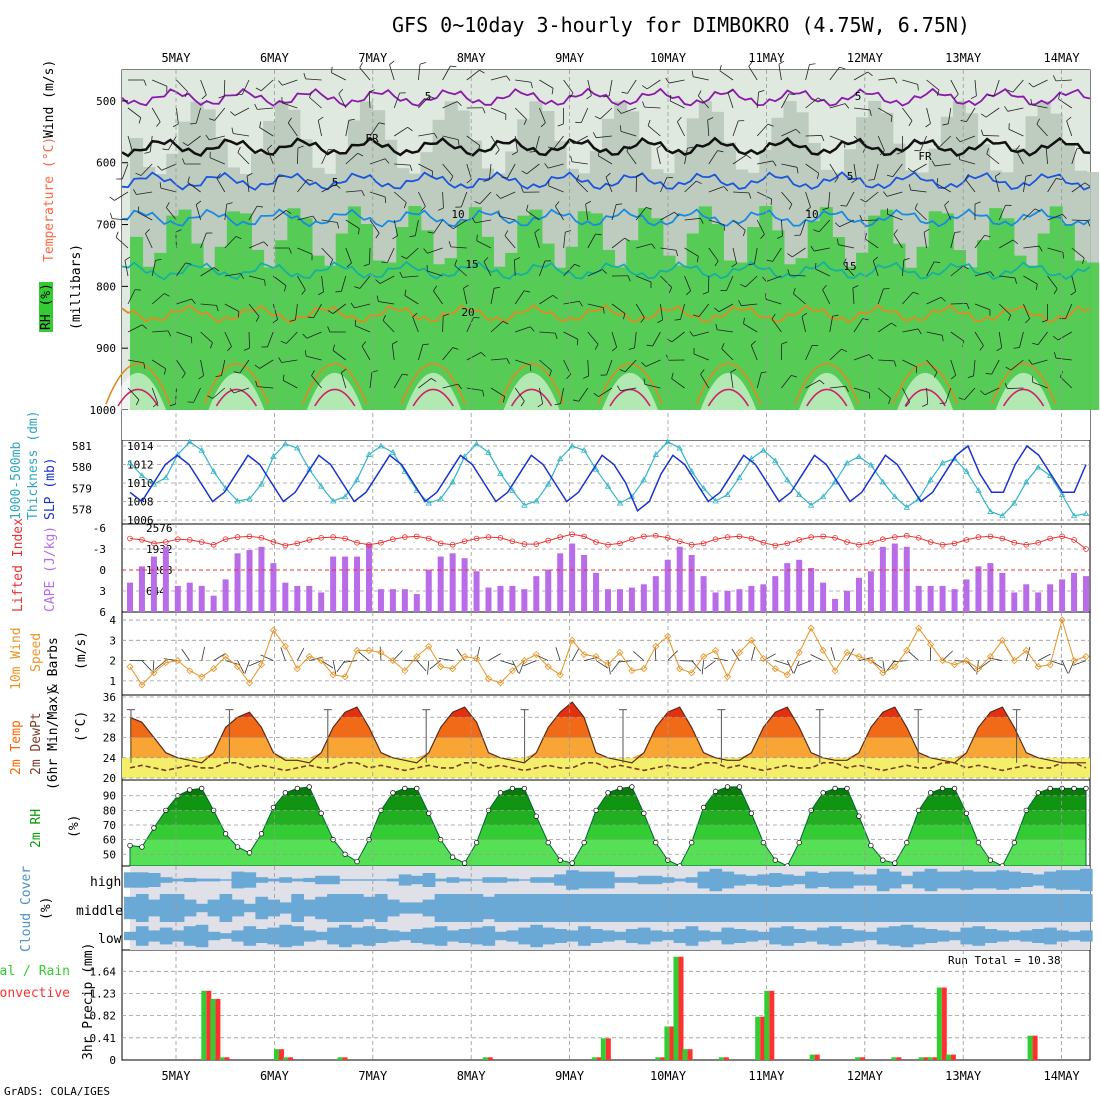 This screenshot has height=1104, width=1100. I want to click on li-tick: 0, so click(102, 570).